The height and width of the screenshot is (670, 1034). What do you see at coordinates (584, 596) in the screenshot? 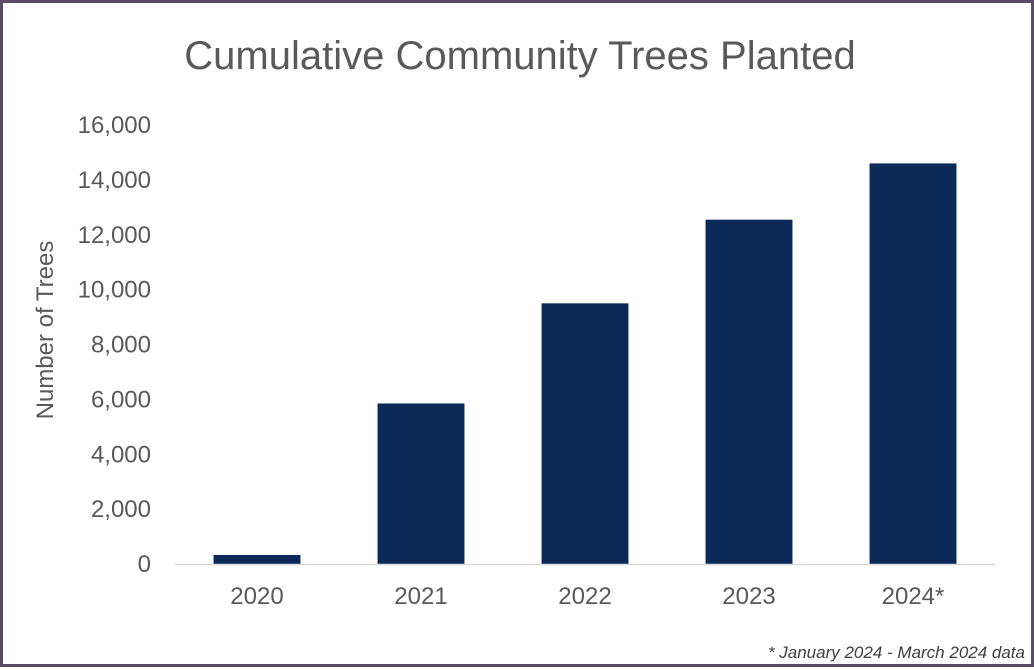
I see `x-tick-label: 2022` at bounding box center [584, 596].